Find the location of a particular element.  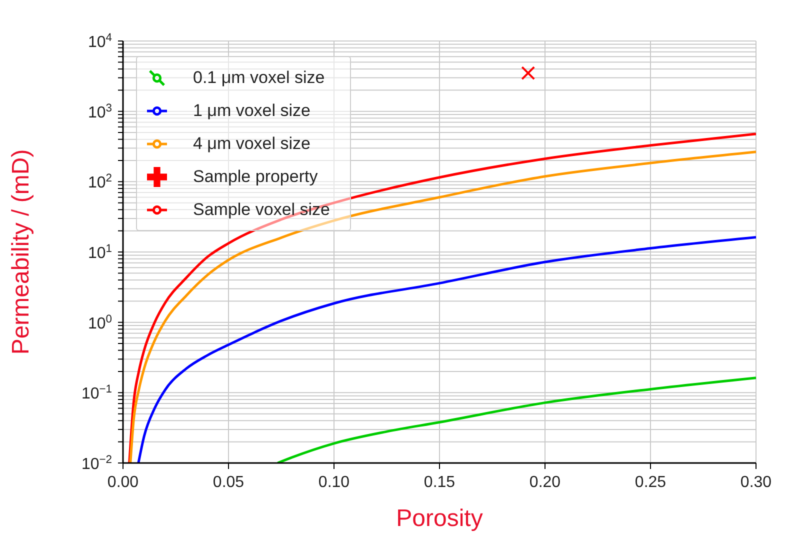

x-tick-label: 0.05 is located at coordinates (228, 482).